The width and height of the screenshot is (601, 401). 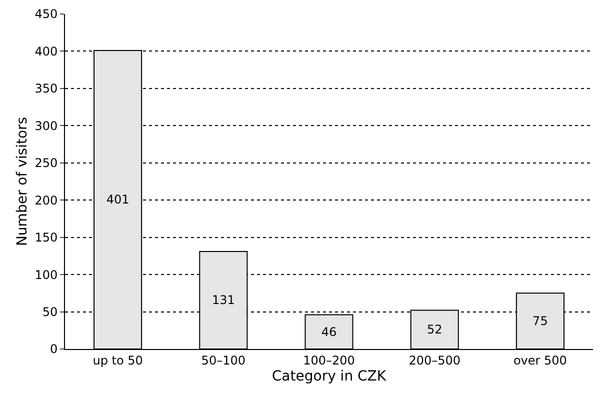 I want to click on data-label: 52, so click(x=434, y=329).